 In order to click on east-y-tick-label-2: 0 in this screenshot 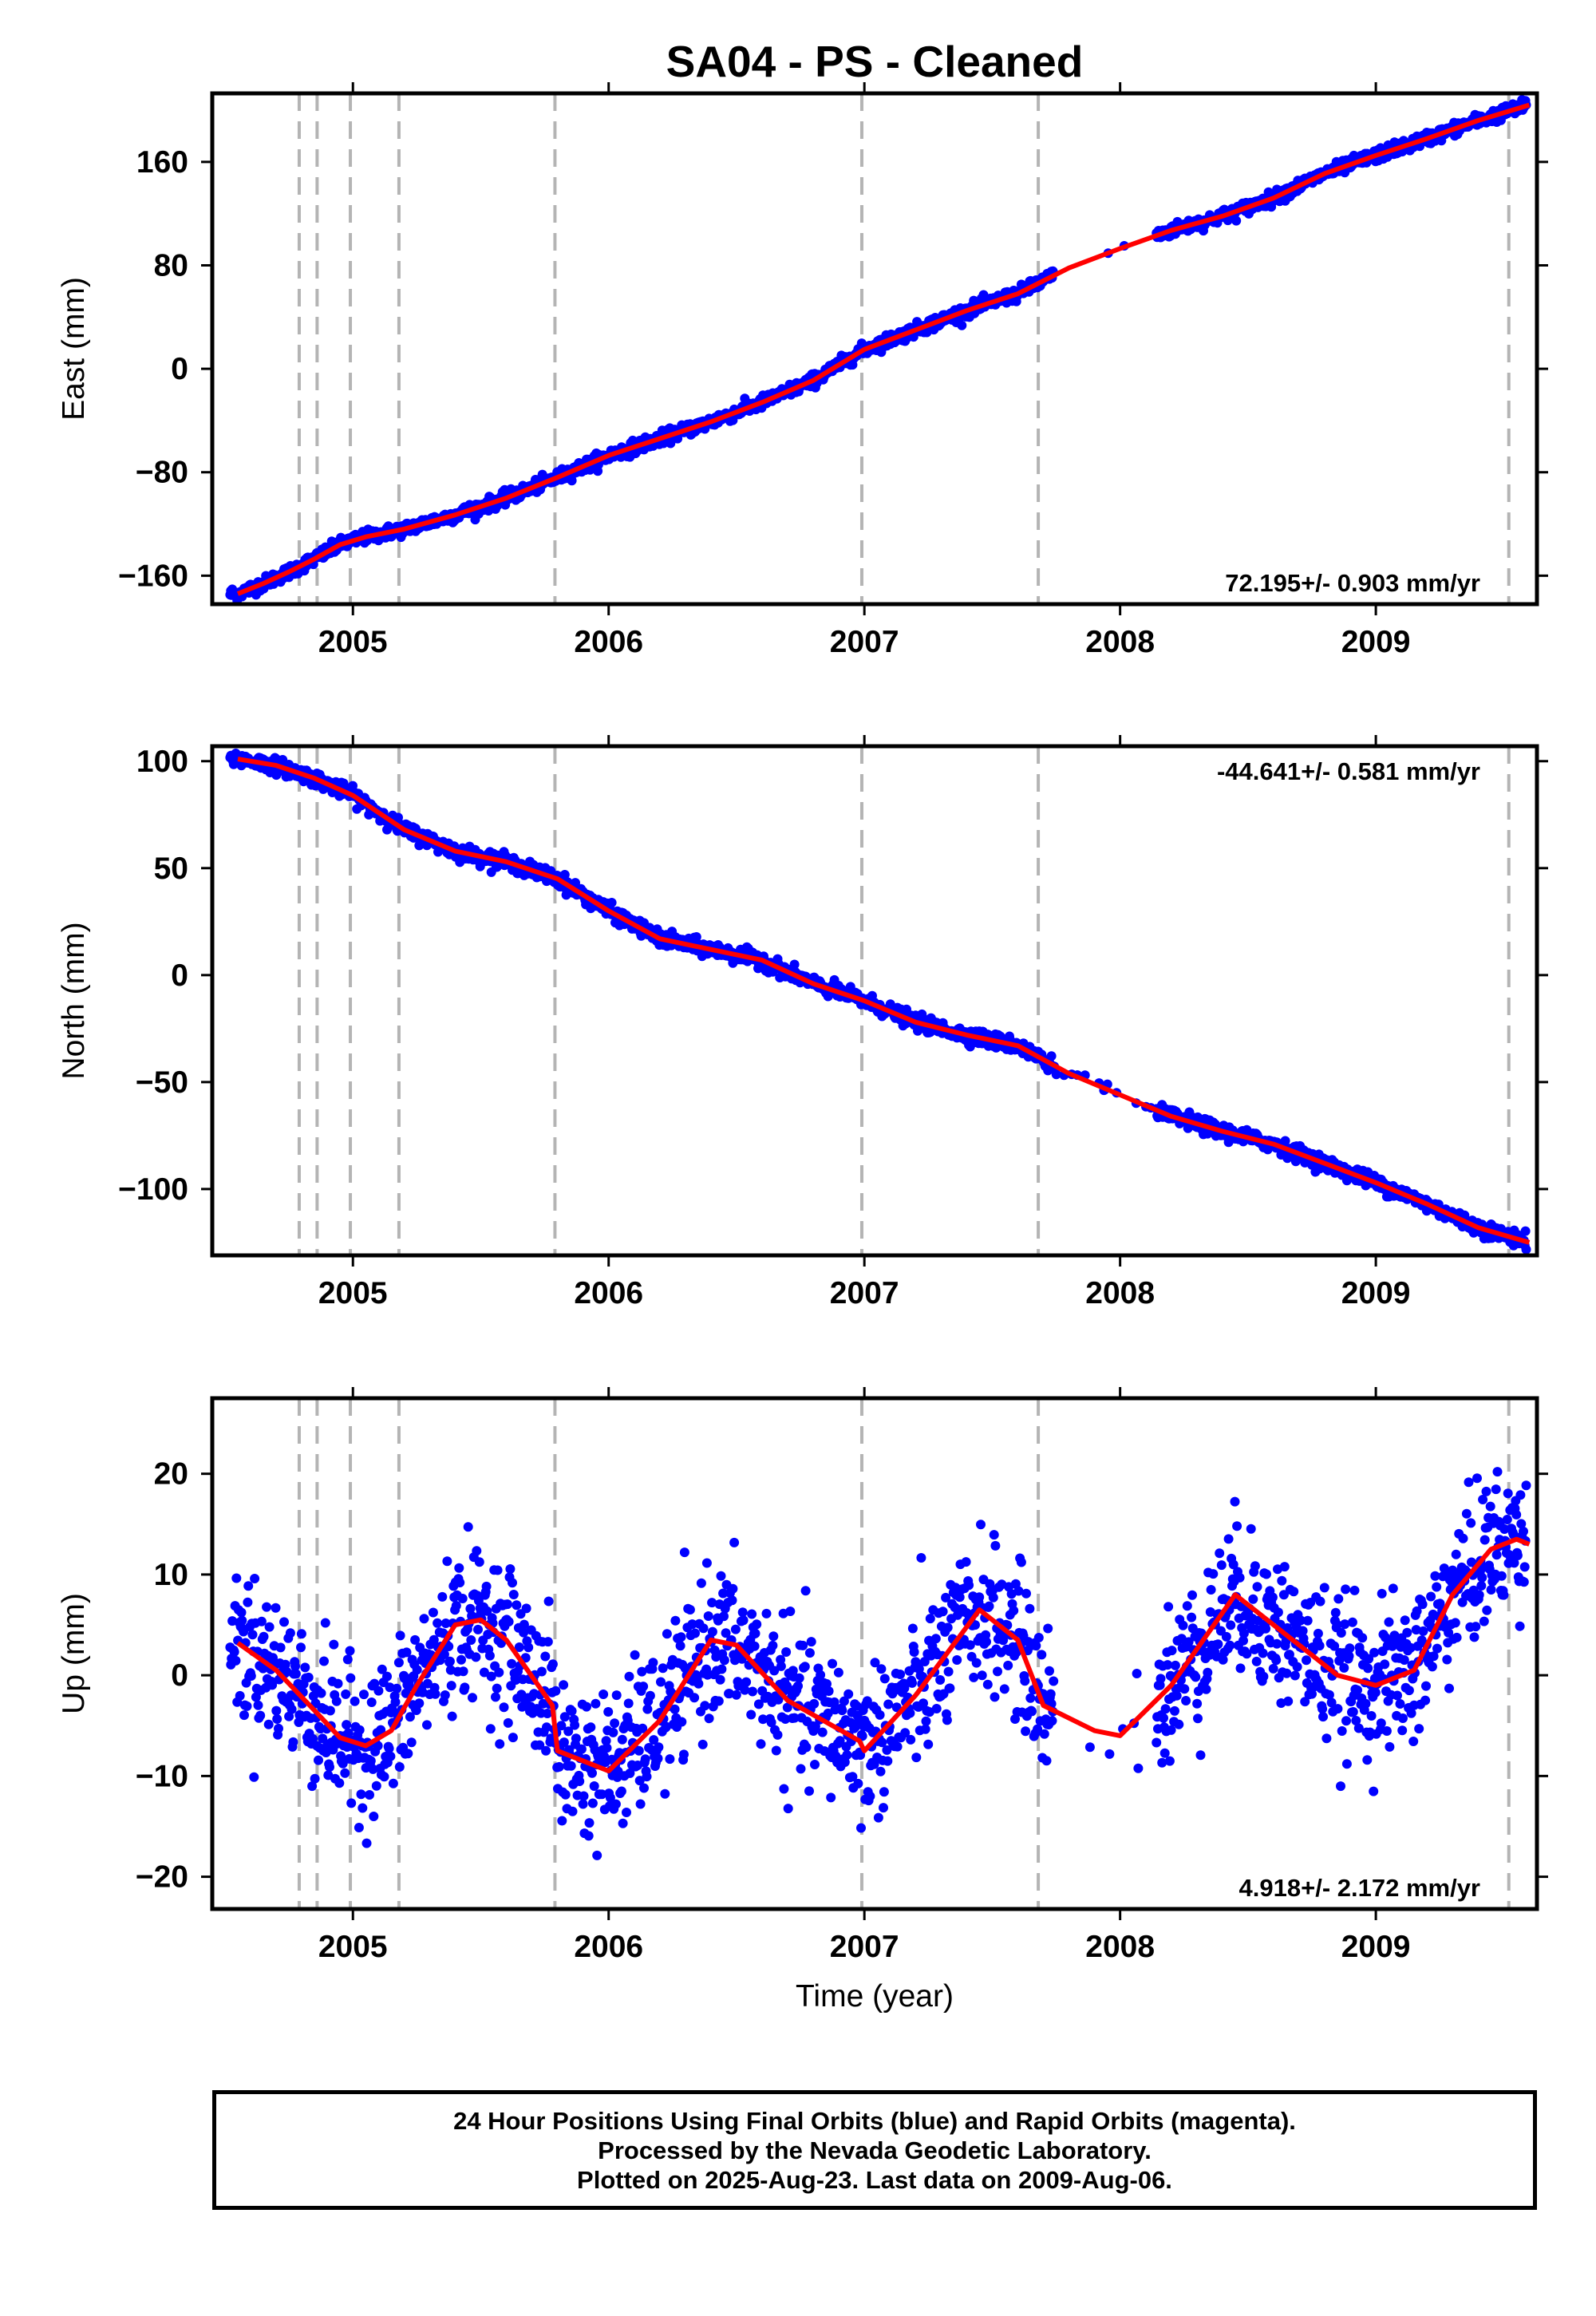, I will do `click(179, 369)`.